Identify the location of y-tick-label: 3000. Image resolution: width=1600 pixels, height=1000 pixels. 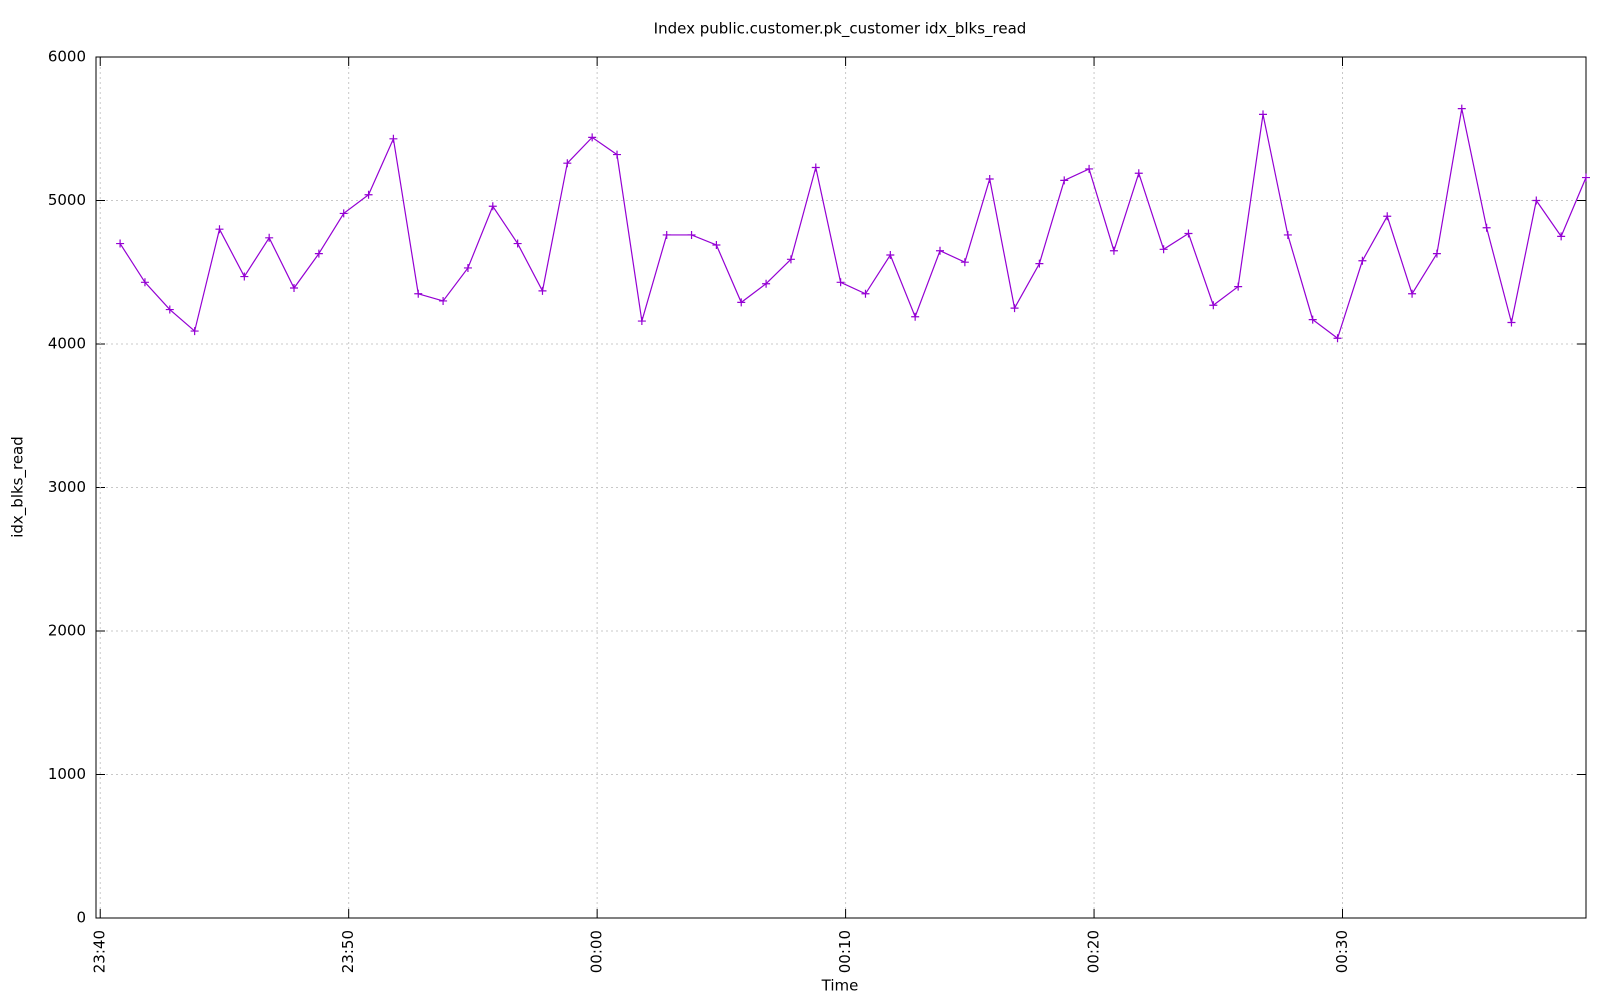
(67, 487).